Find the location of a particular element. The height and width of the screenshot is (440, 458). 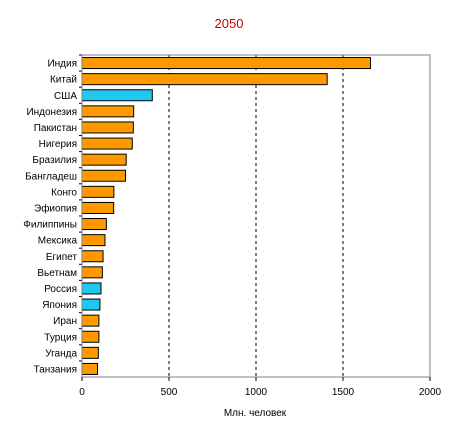

category-label: Мексика is located at coordinates (58, 241).